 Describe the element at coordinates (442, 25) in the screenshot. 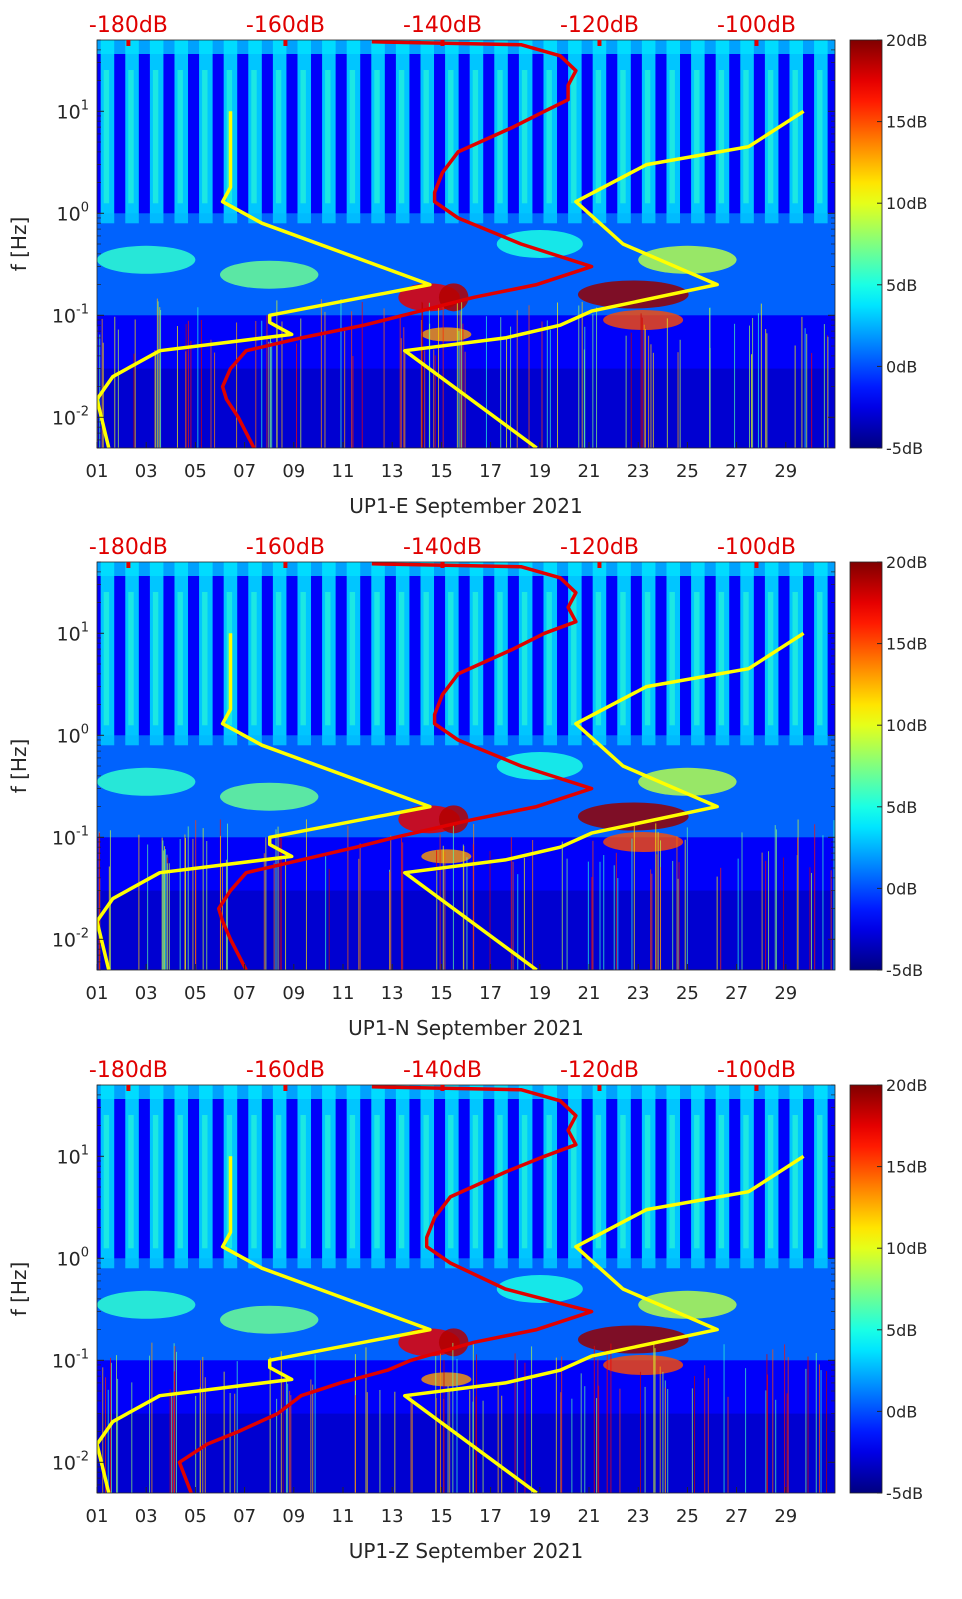

I see `top-axis-tick-label: -140dB` at that location.